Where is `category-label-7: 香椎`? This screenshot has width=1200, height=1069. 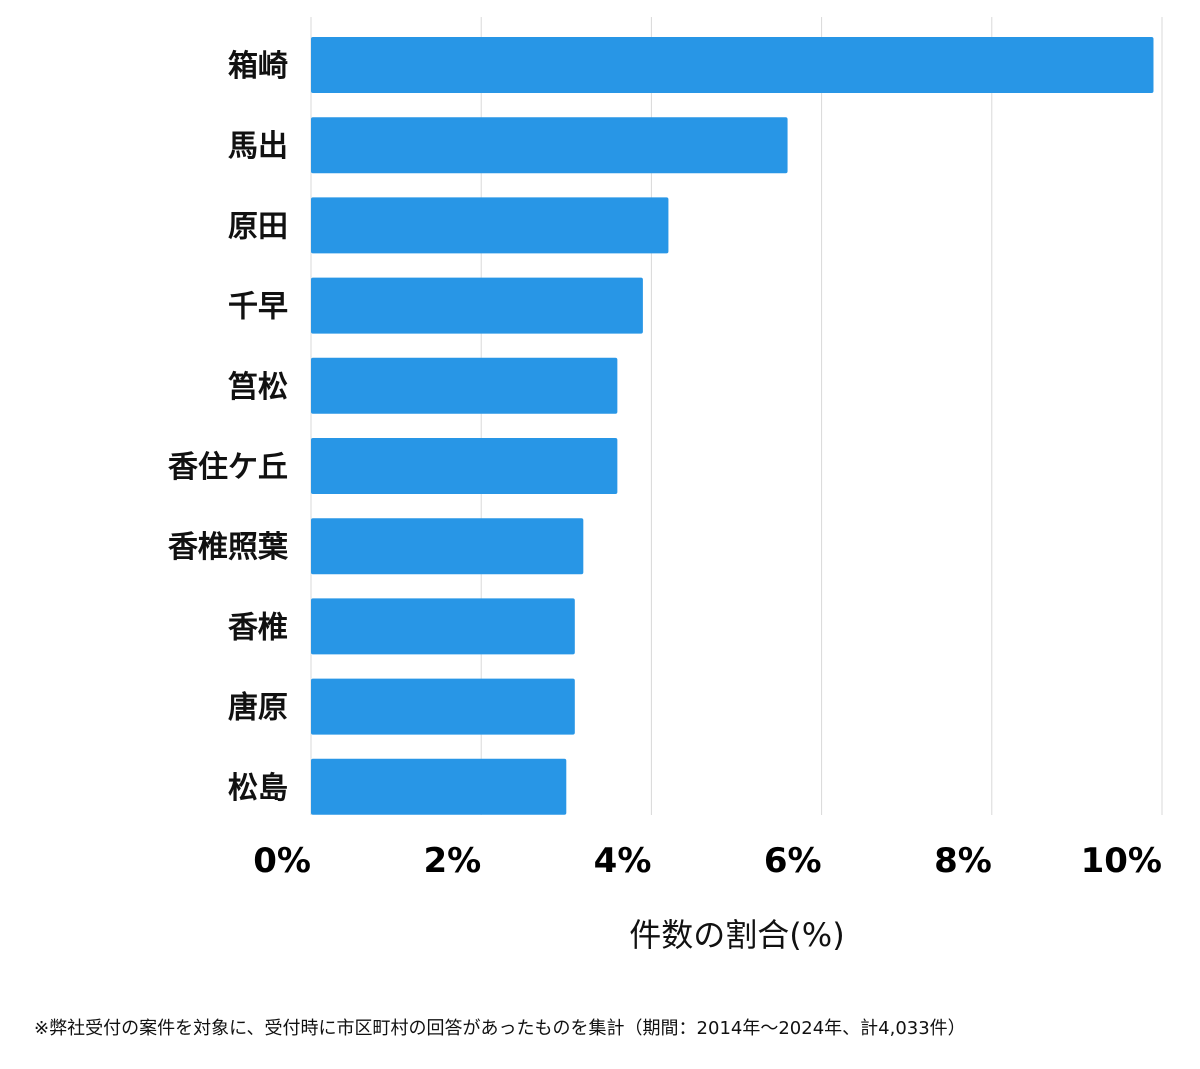 category-label-7: 香椎 is located at coordinates (258, 627).